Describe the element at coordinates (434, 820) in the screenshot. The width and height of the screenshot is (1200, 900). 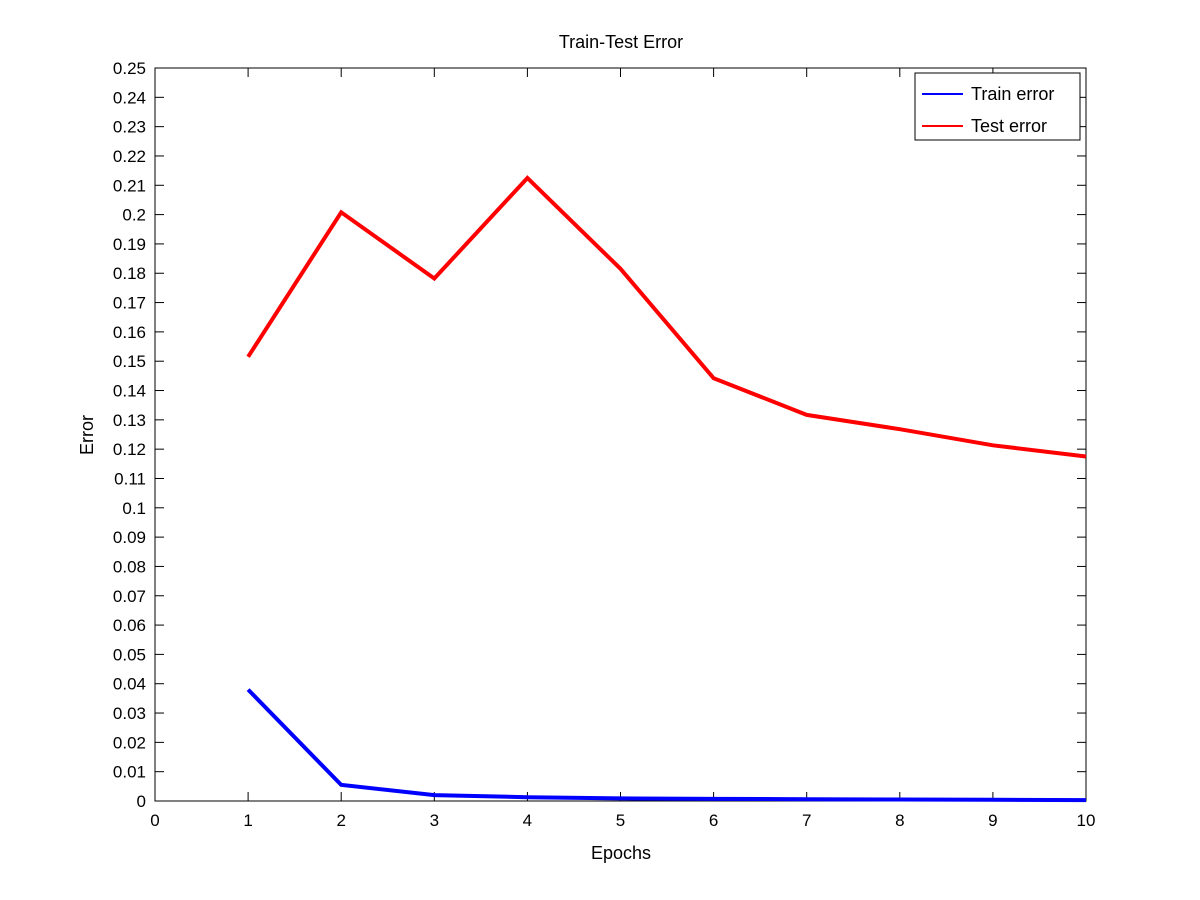
I see `x-tick-label: 3` at that location.